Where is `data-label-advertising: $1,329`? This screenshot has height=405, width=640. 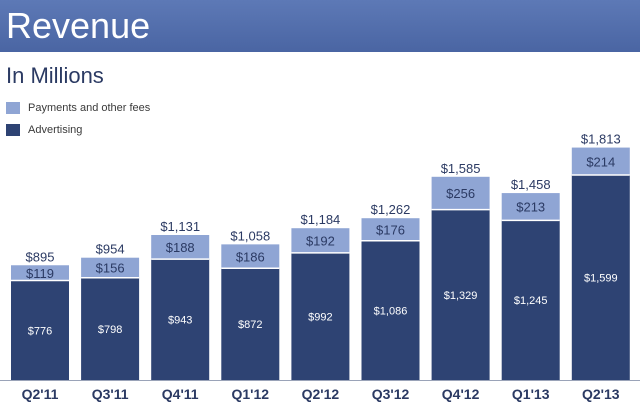 data-label-advertising: $1,329 is located at coordinates (461, 296).